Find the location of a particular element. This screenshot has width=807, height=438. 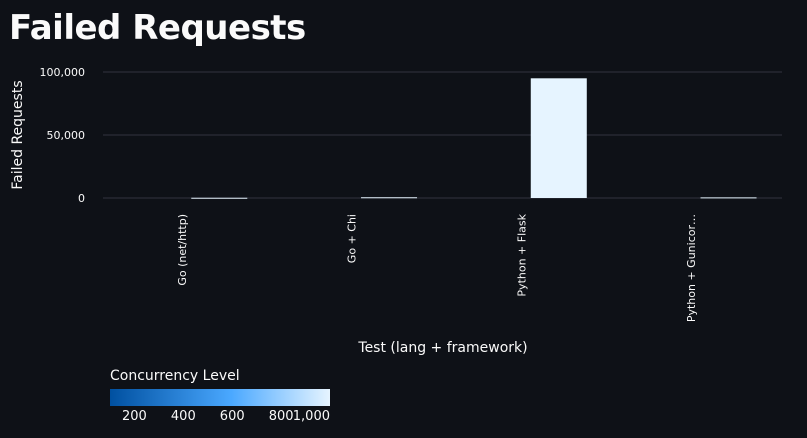

colorbar-legend: Concurrency Level 200 400 600 800 1,000 is located at coordinates (220, 396).